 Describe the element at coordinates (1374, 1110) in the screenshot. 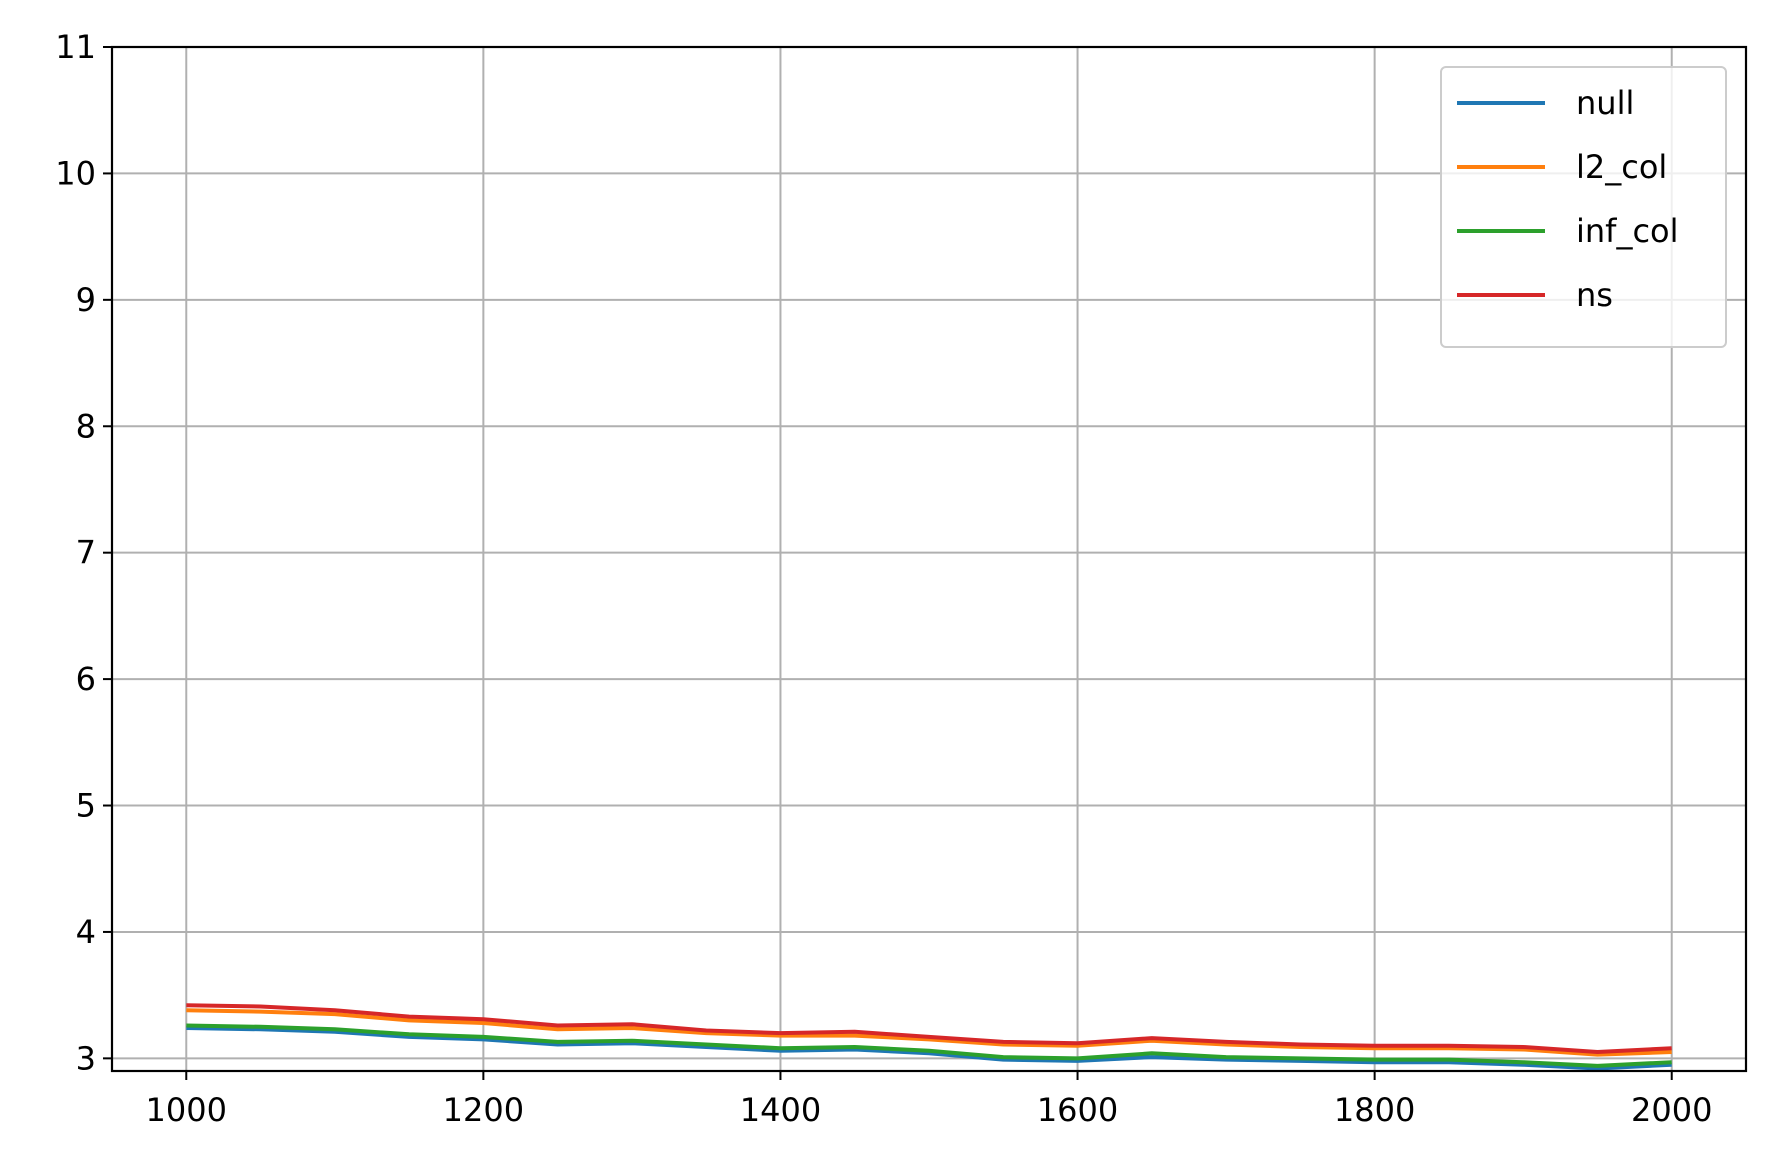

I see `x-tick-label: 1800` at that location.